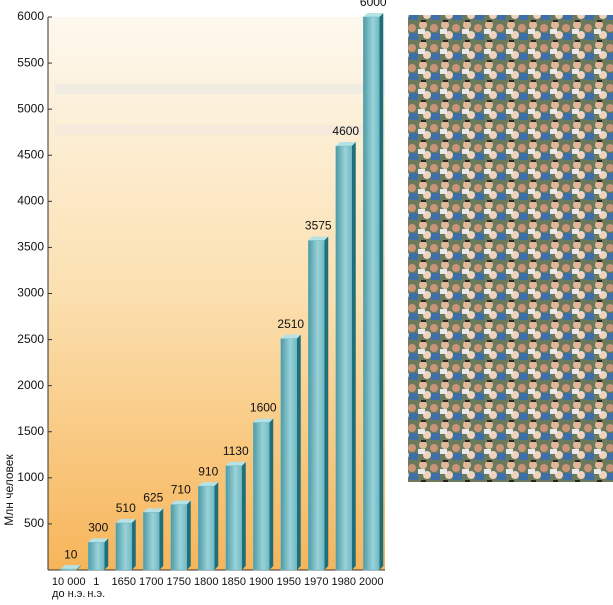  What do you see at coordinates (30, 477) in the screenshot?
I see `y-tick-label: 1000` at bounding box center [30, 477].